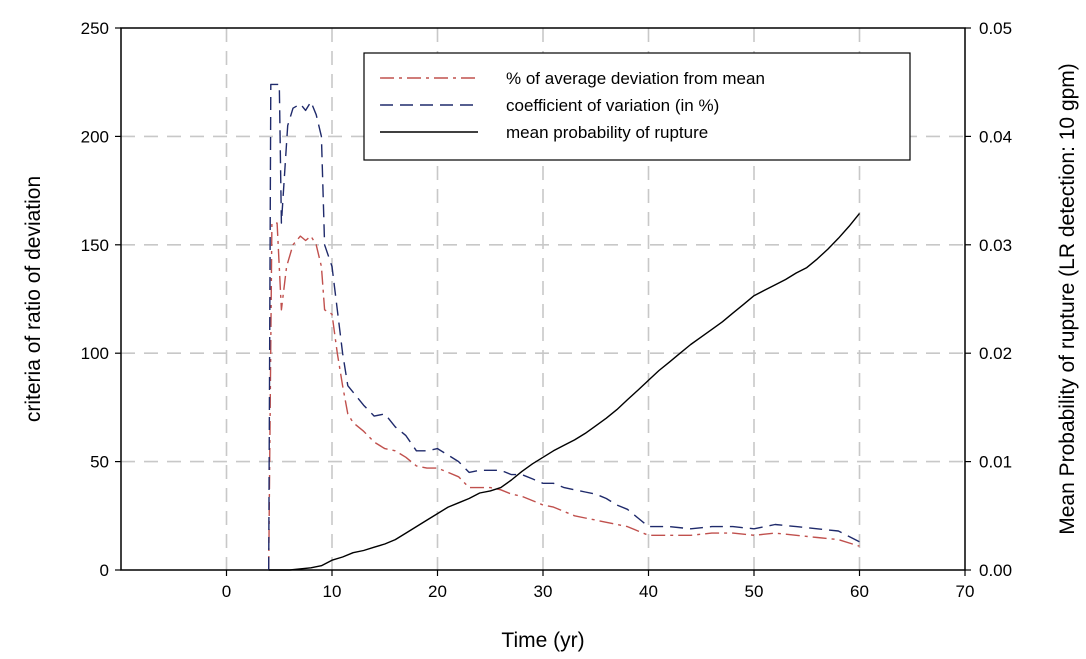 The height and width of the screenshot is (659, 1086). Describe the element at coordinates (965, 591) in the screenshot. I see `x-tick-label: 70` at that location.